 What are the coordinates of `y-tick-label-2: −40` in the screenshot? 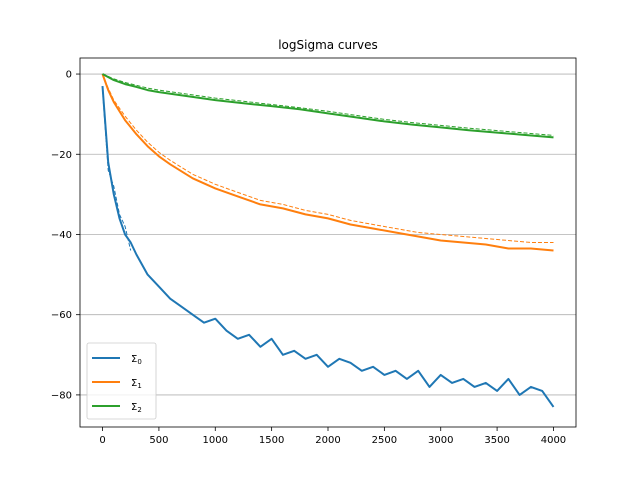 It's located at (61, 235).